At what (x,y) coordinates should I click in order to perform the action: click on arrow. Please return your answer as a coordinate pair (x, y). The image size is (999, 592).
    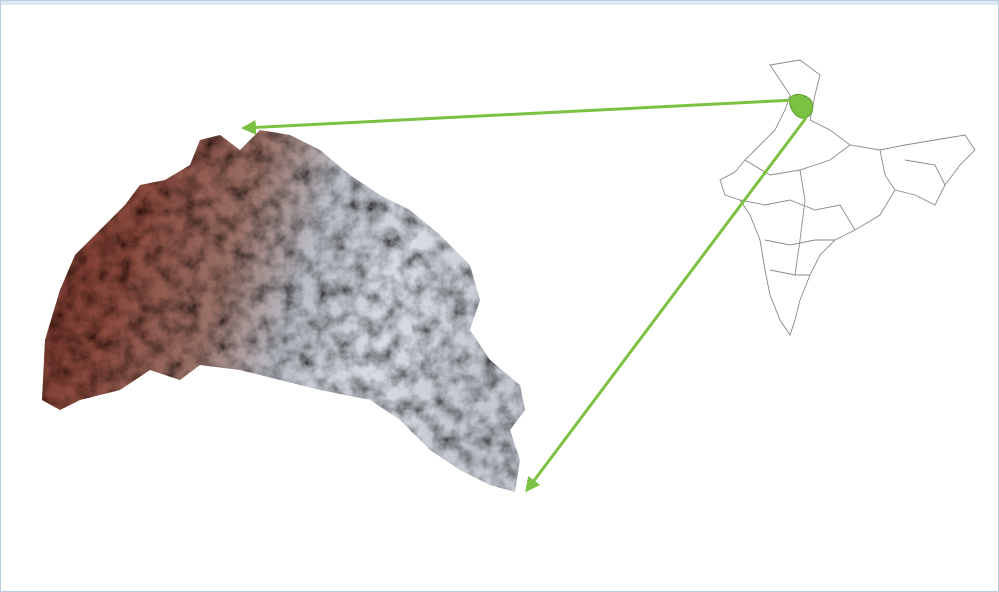
    Looking at the image, I should click on (518, 116).